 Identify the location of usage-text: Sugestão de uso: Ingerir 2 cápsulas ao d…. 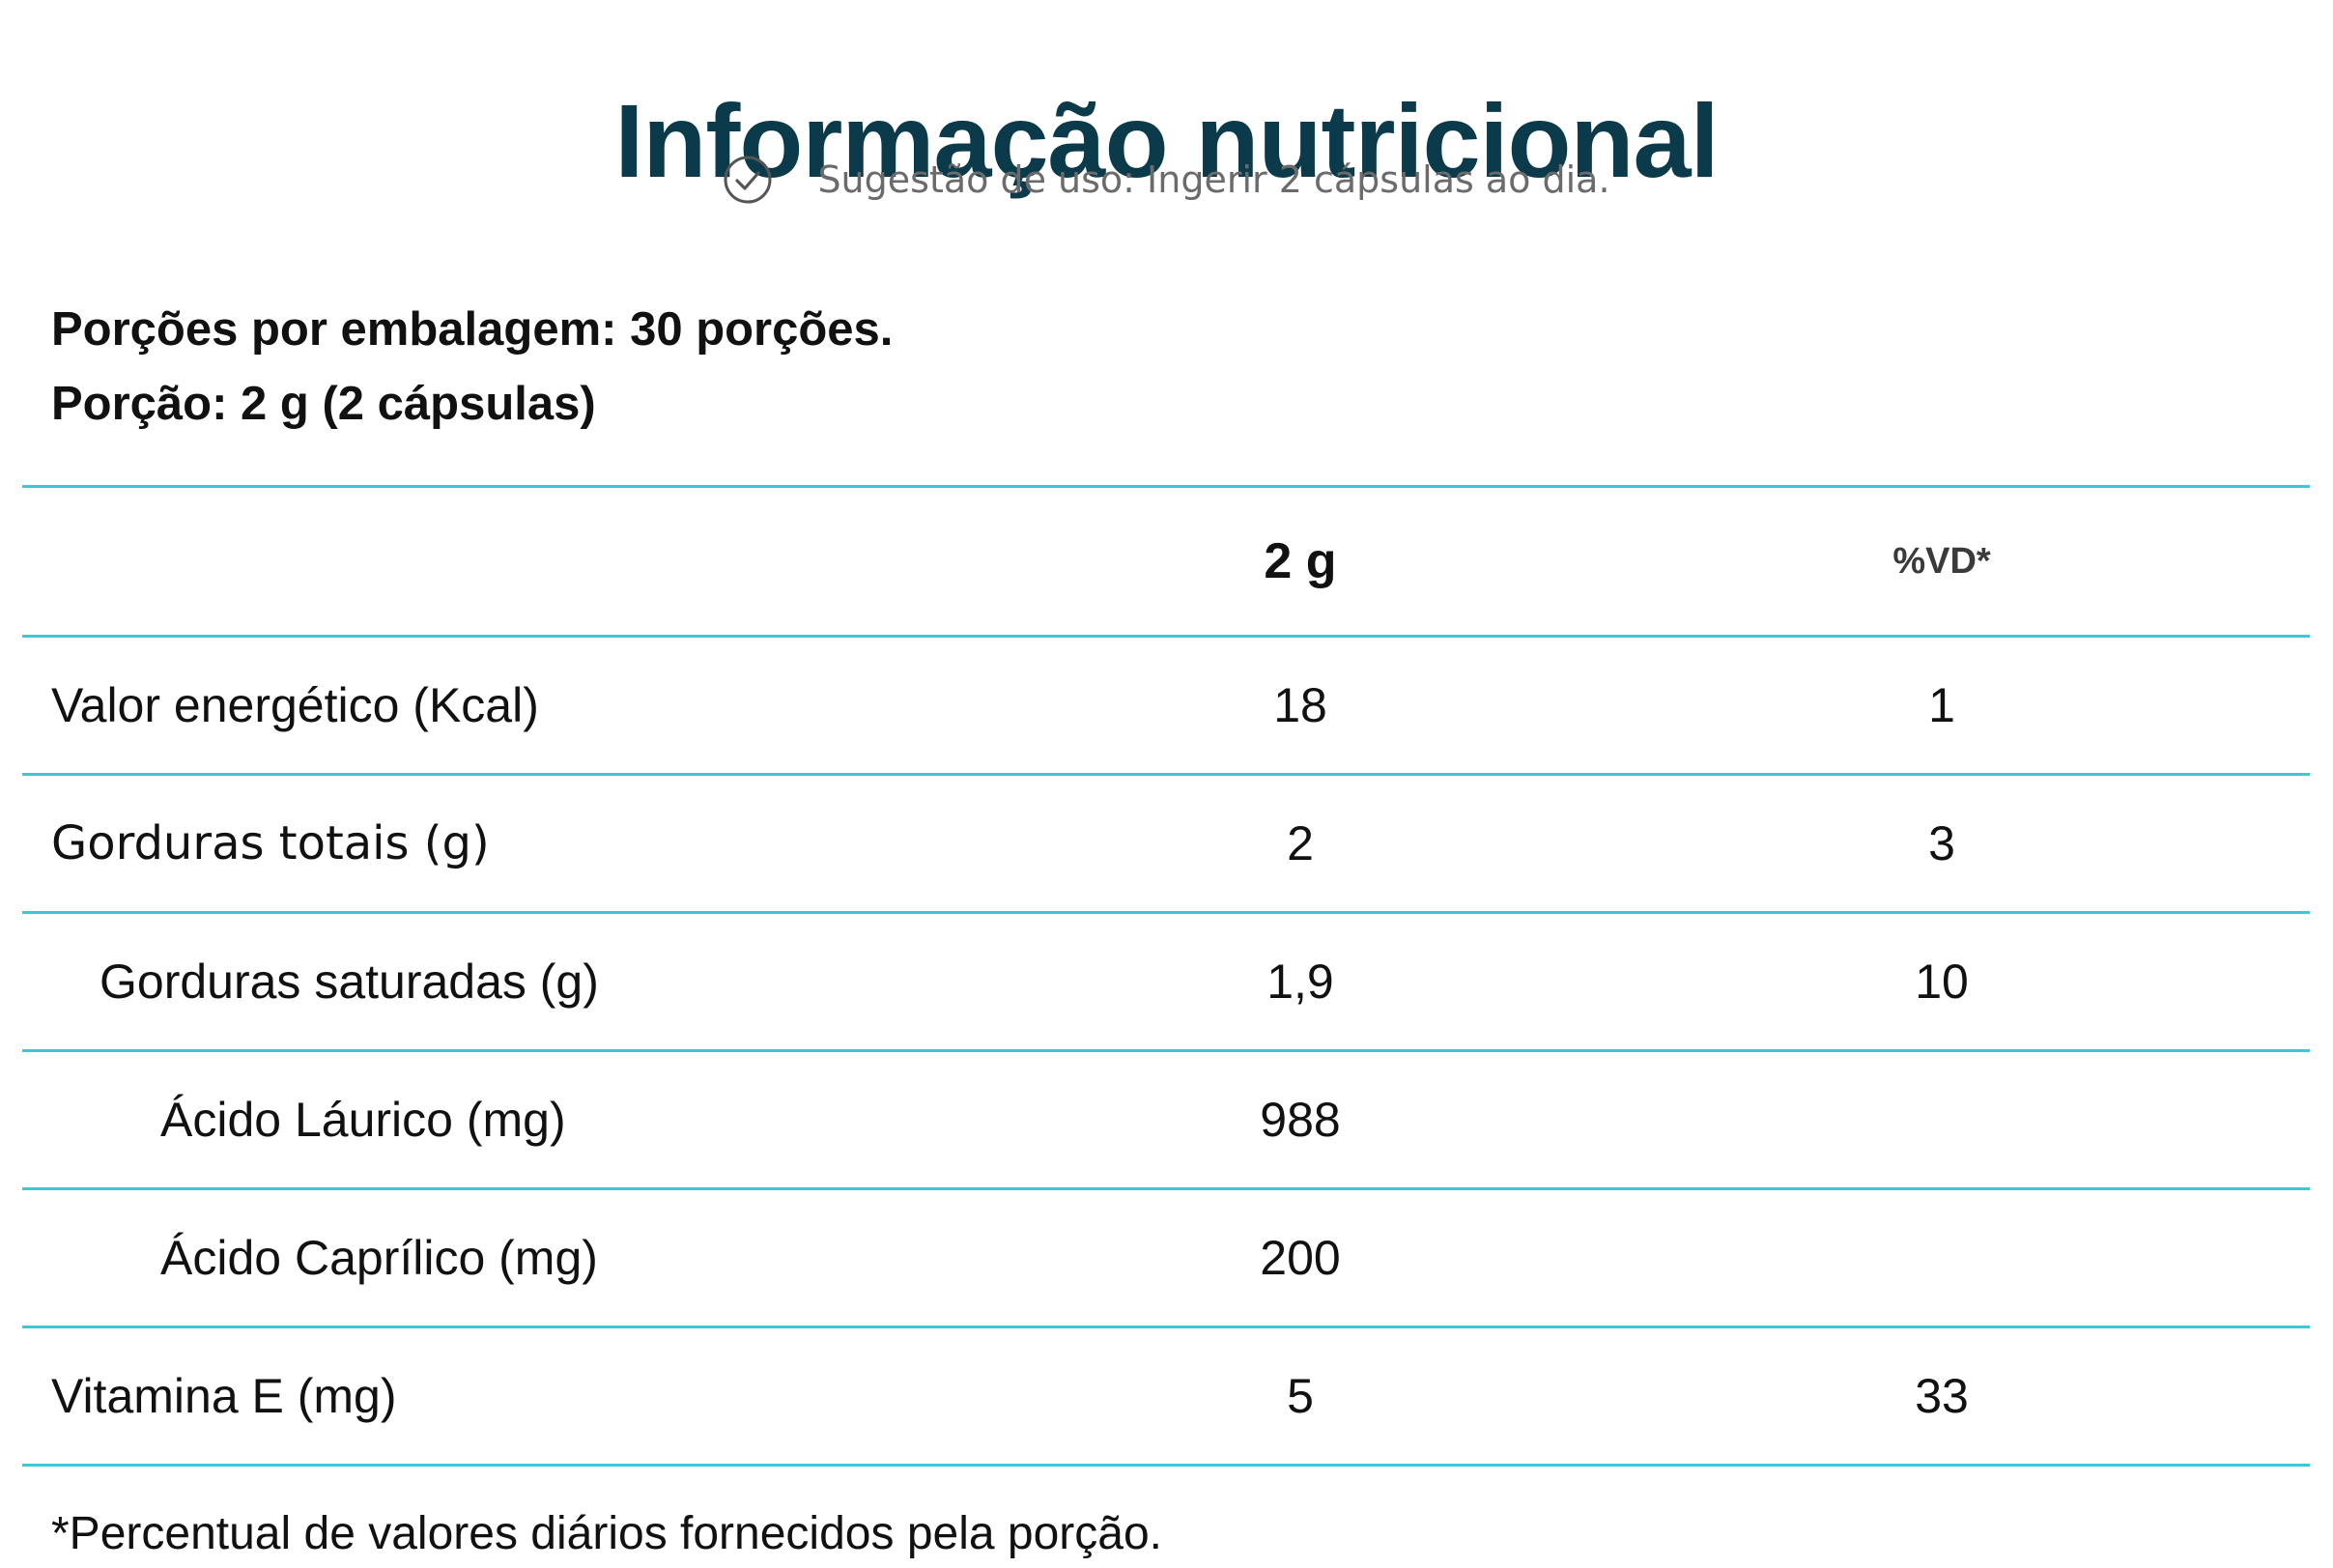
(1214, 179).